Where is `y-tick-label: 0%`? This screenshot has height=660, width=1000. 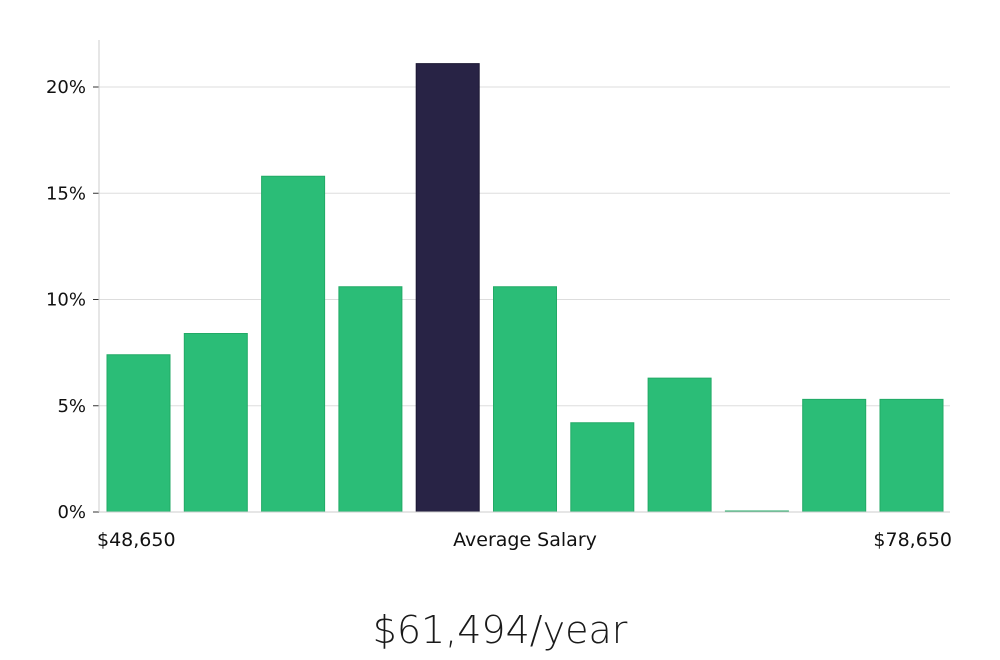 y-tick-label: 0% is located at coordinates (71, 512).